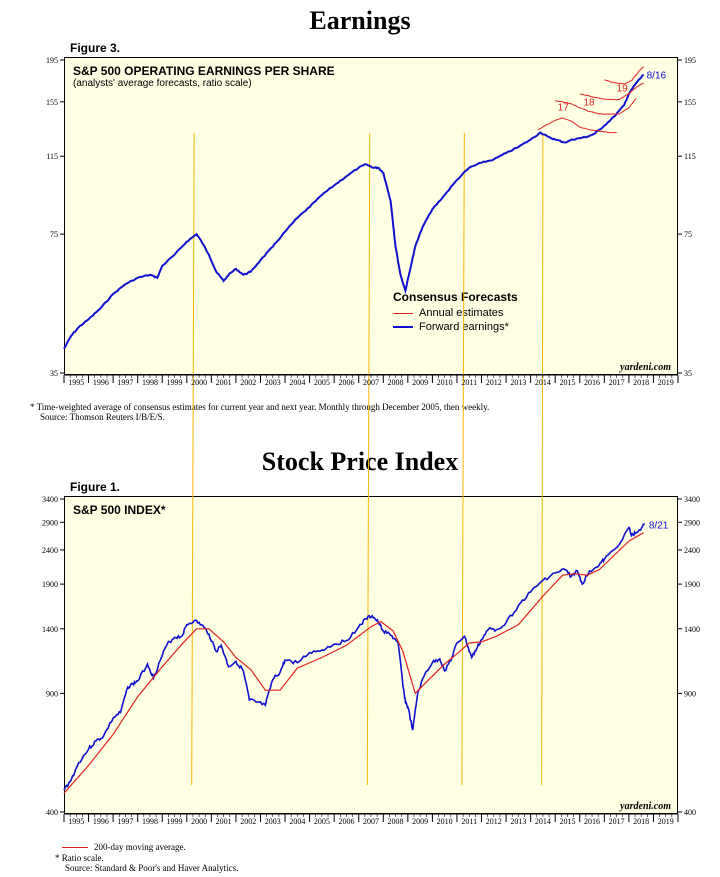  I want to click on stock-xtick-label: 2007, so click(371, 821).